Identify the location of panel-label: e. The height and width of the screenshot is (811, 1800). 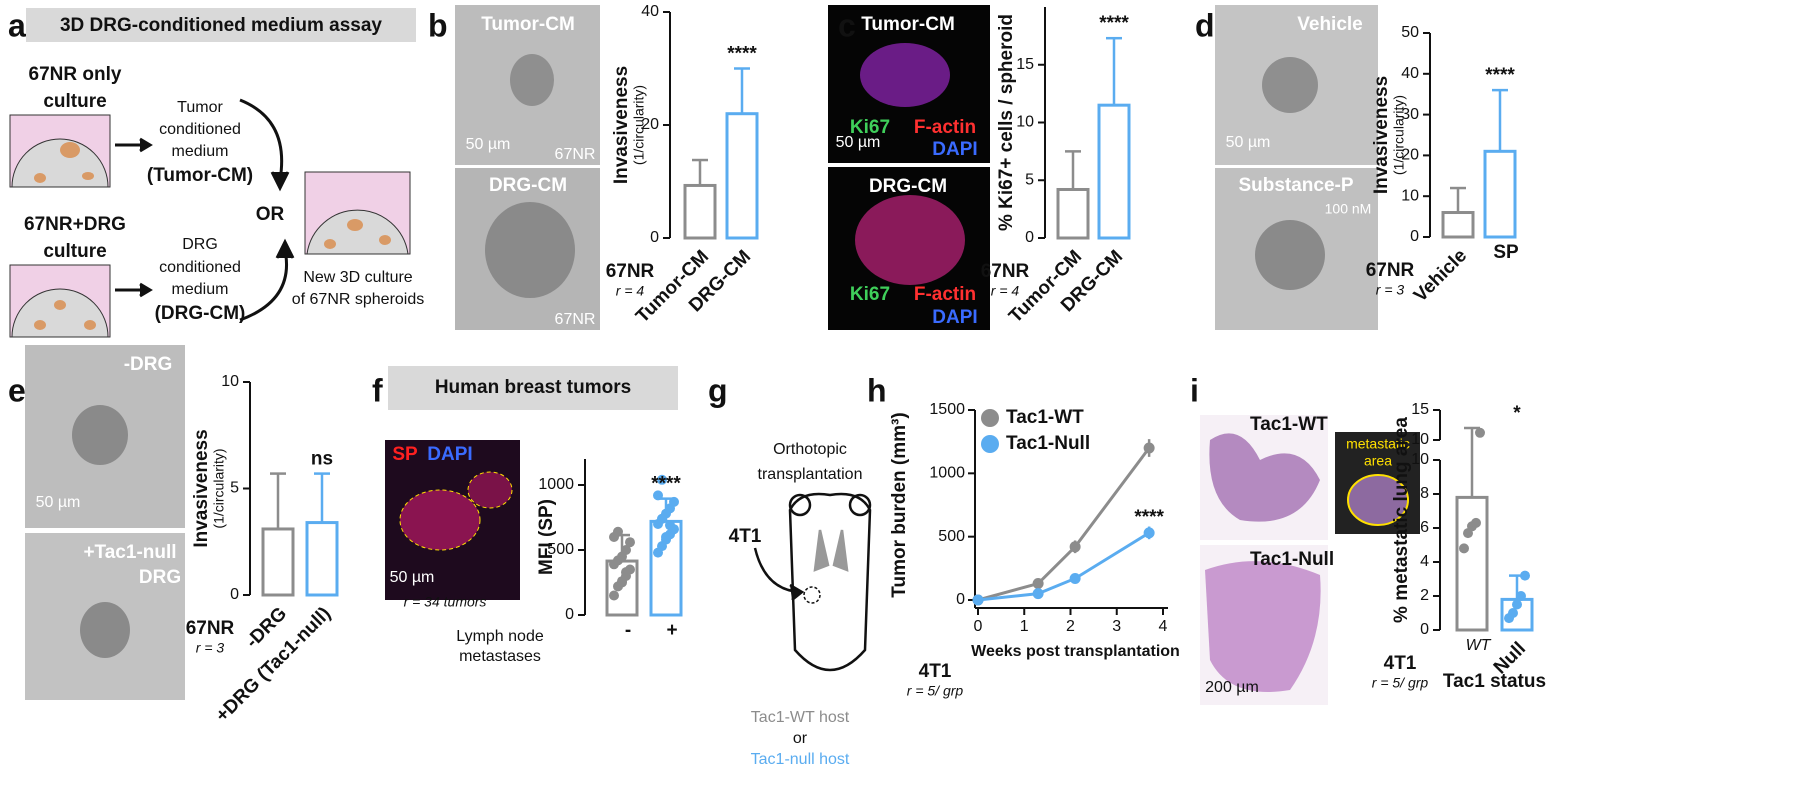
(17, 390).